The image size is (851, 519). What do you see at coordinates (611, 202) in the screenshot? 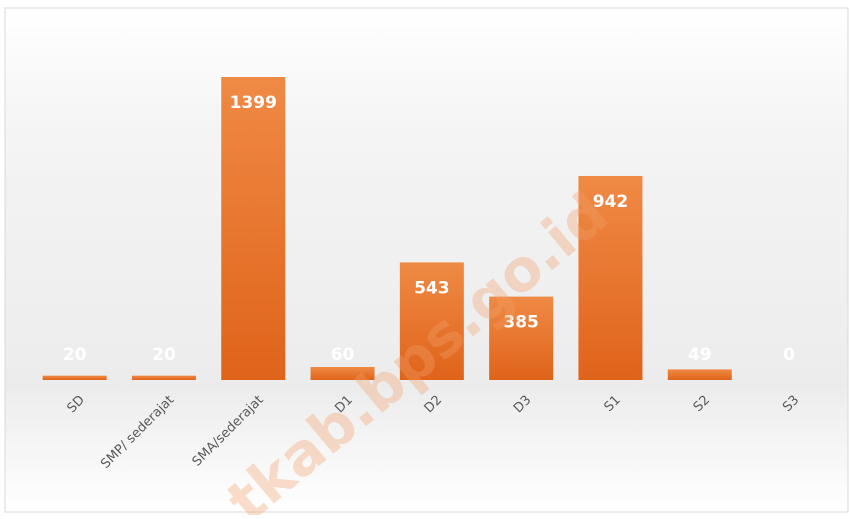
I see `data-label: 942` at bounding box center [611, 202].